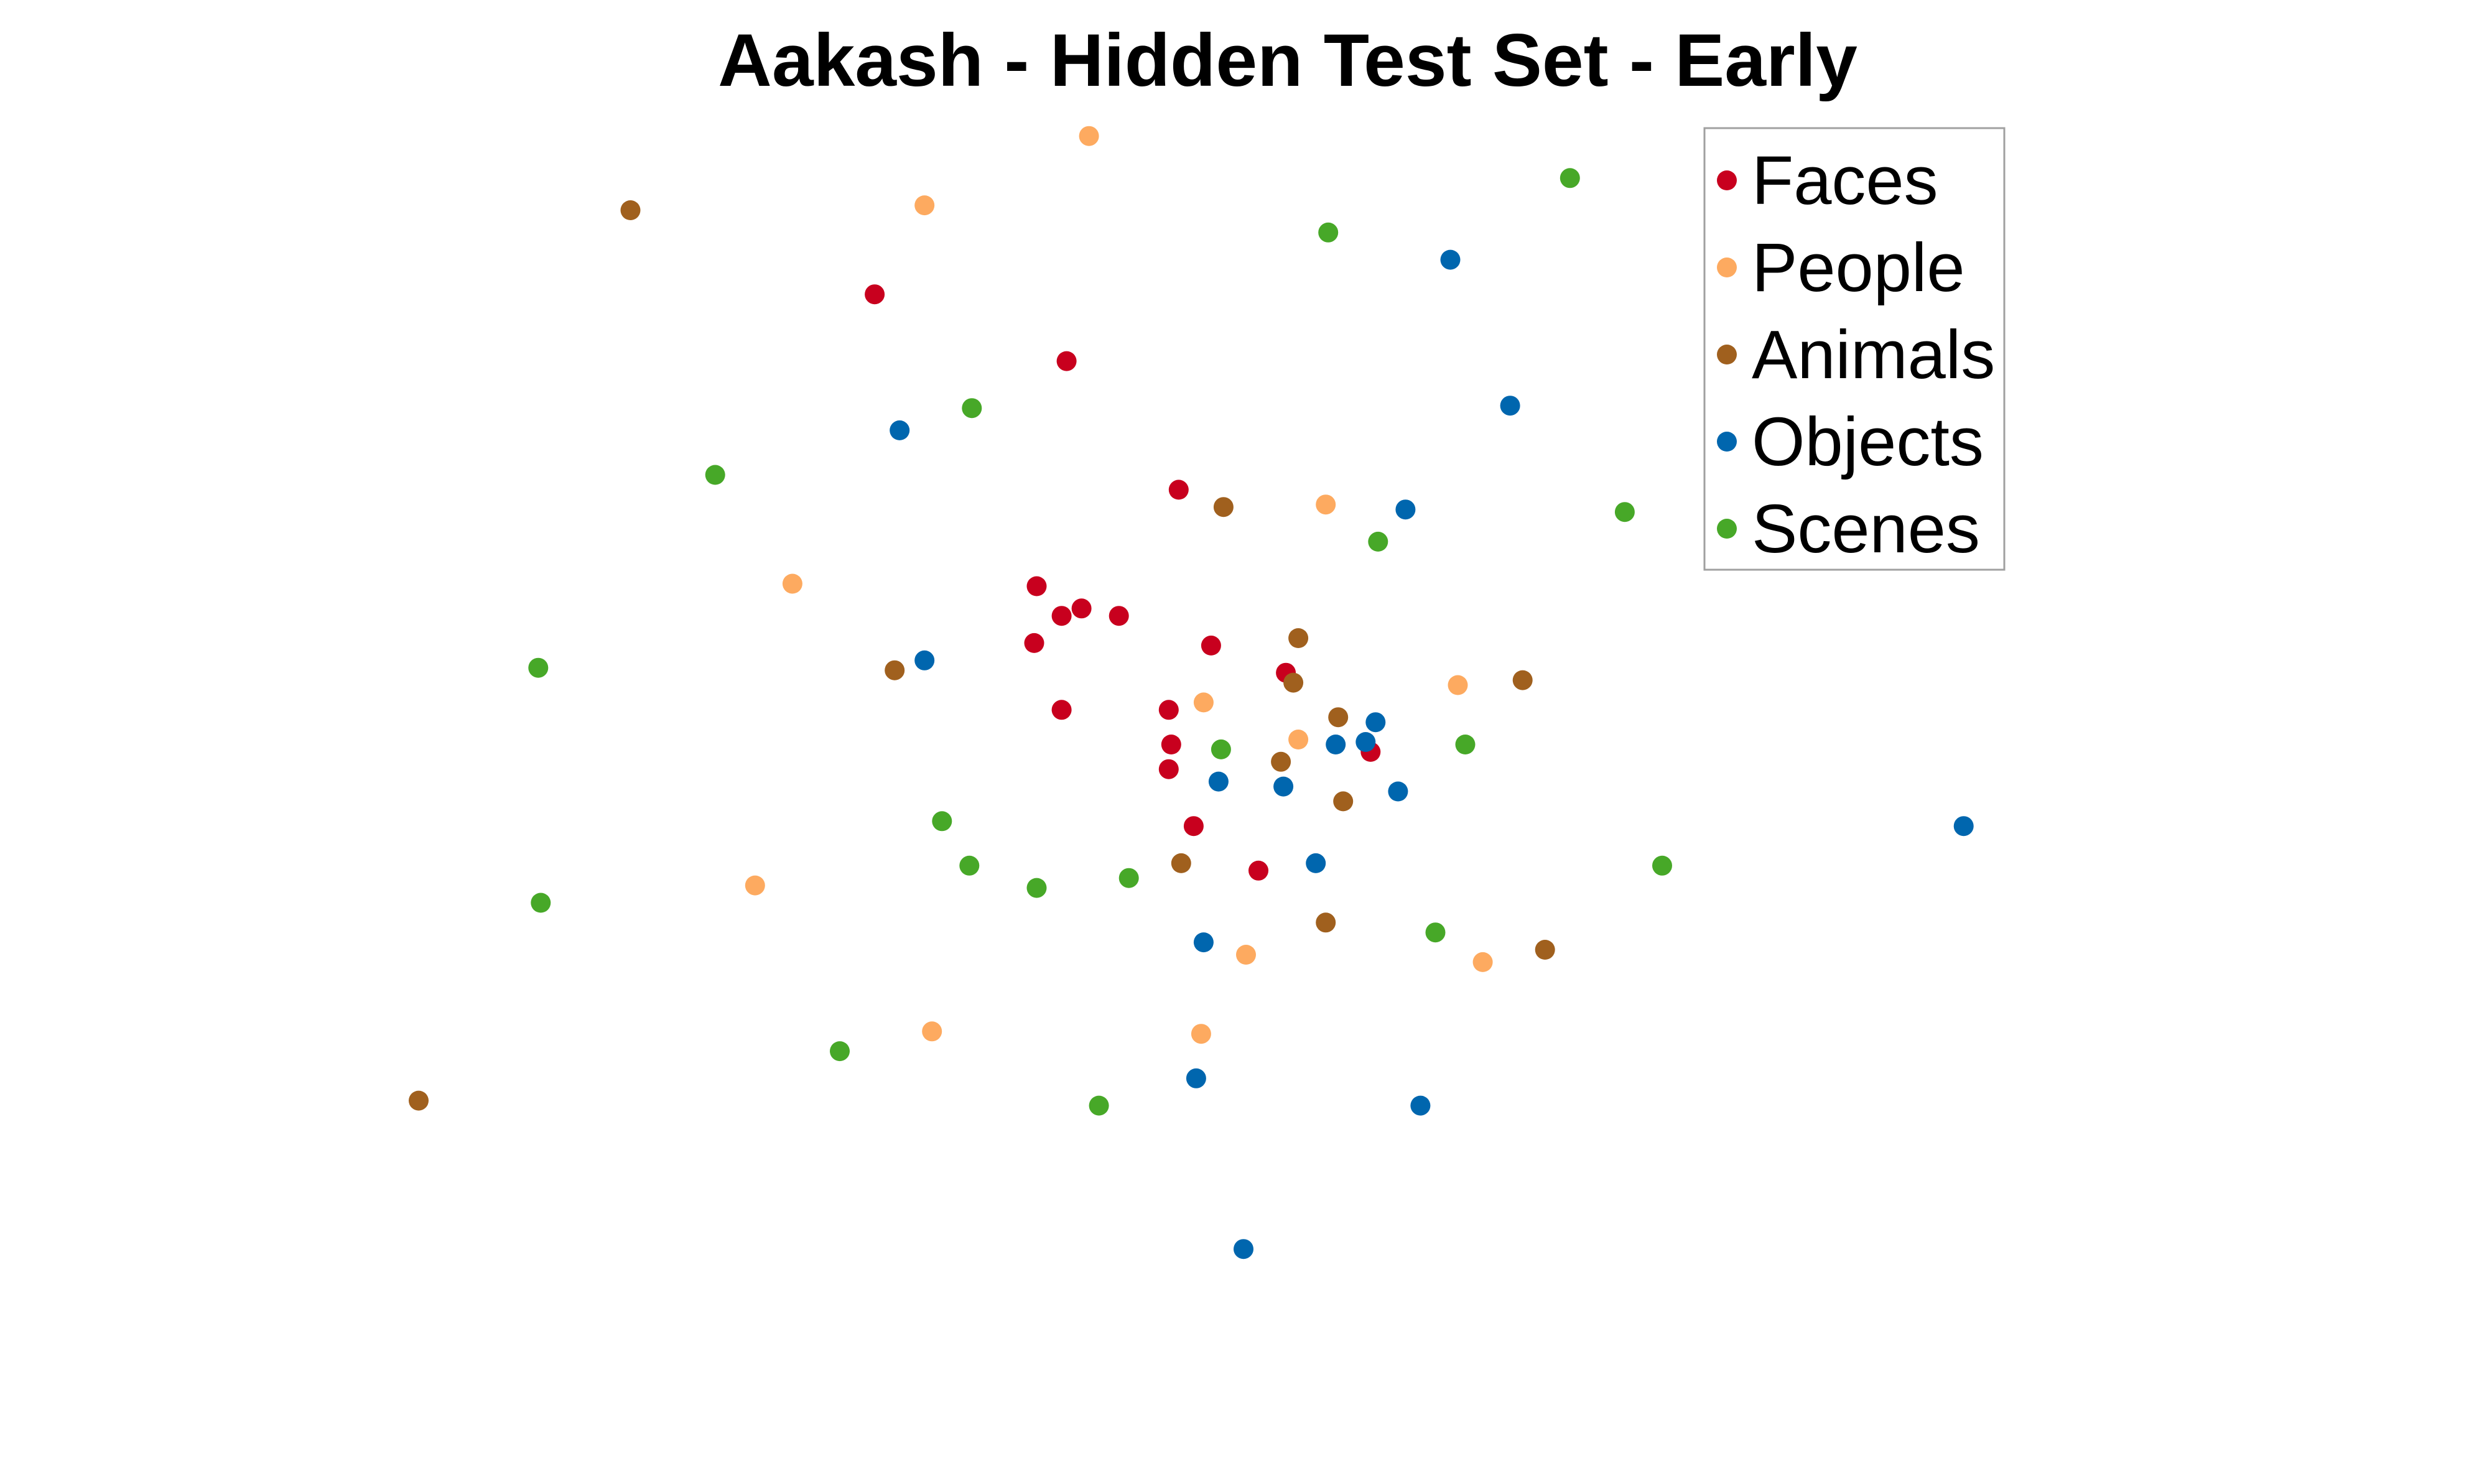 The width and height of the screenshot is (2492, 1484). Describe the element at coordinates (1845, 180) in the screenshot. I see `legend-label-faces: Faces` at that location.